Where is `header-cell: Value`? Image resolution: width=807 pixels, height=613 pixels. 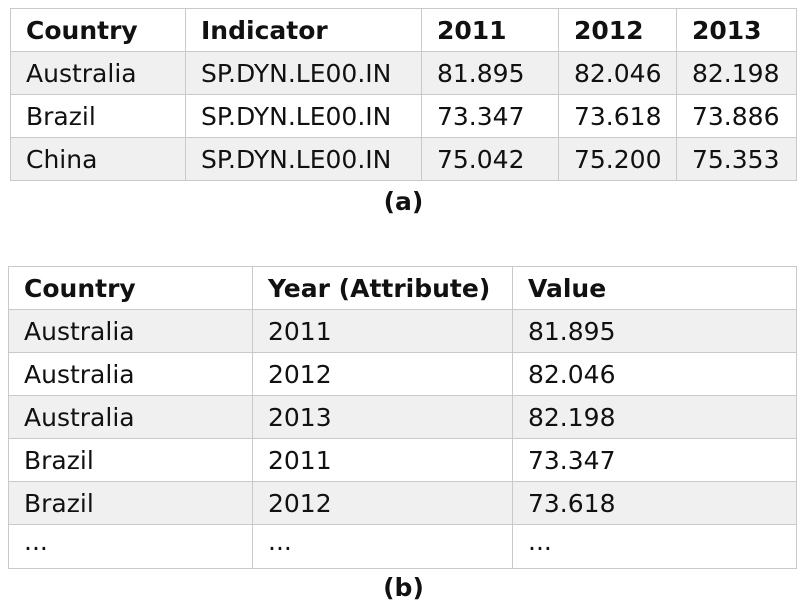 header-cell: Value is located at coordinates (654, 288).